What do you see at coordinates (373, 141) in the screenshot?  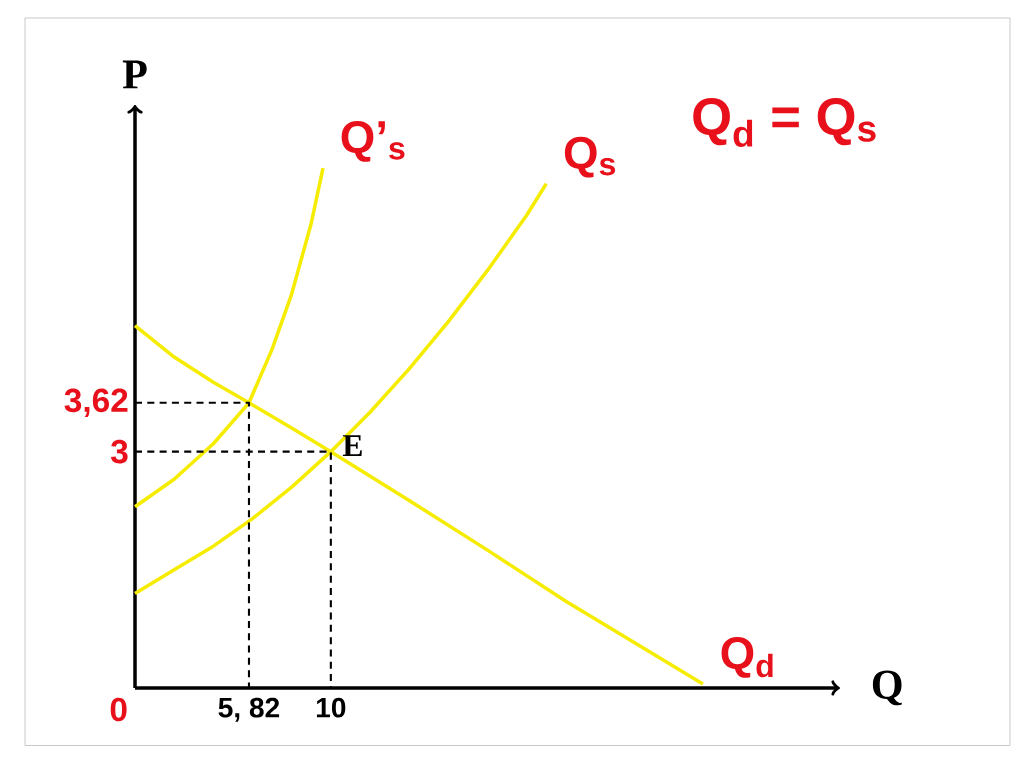 I see `series-label: Q’$_{s}$` at bounding box center [373, 141].